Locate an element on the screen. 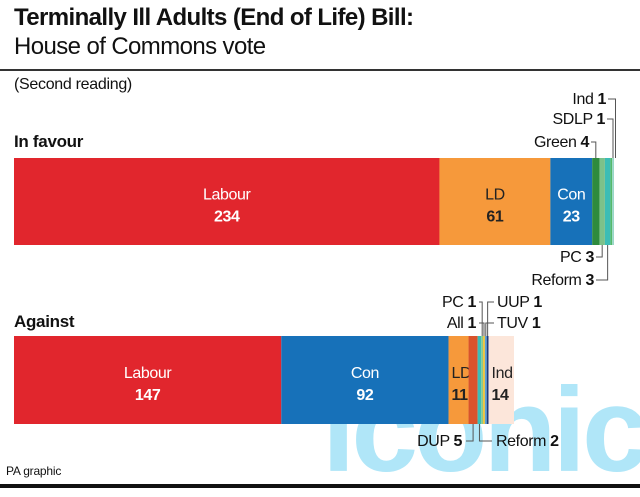 The width and height of the screenshot is (640, 497). bar-segment-in-favour-sdlp is located at coordinates (611, 201).